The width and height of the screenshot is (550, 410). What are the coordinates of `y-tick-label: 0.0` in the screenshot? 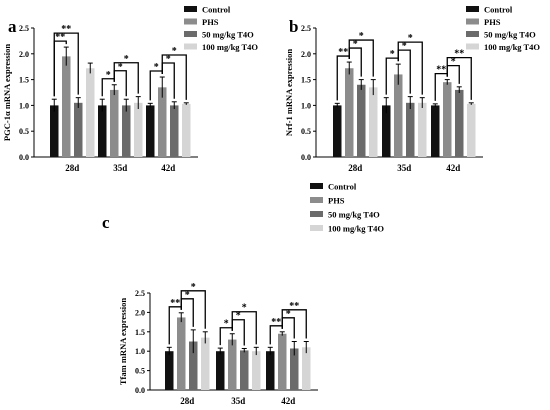 It's located at (140, 390).